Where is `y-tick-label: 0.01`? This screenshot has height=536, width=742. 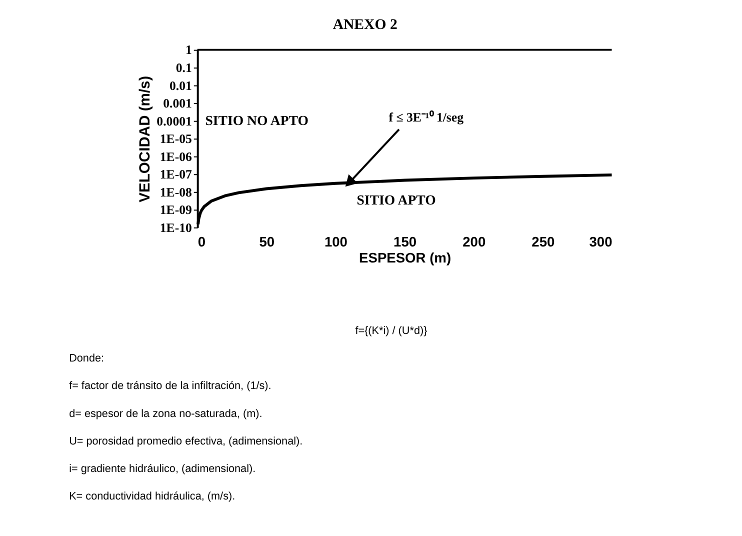 y-tick-label: 0.01 is located at coordinates (180, 85).